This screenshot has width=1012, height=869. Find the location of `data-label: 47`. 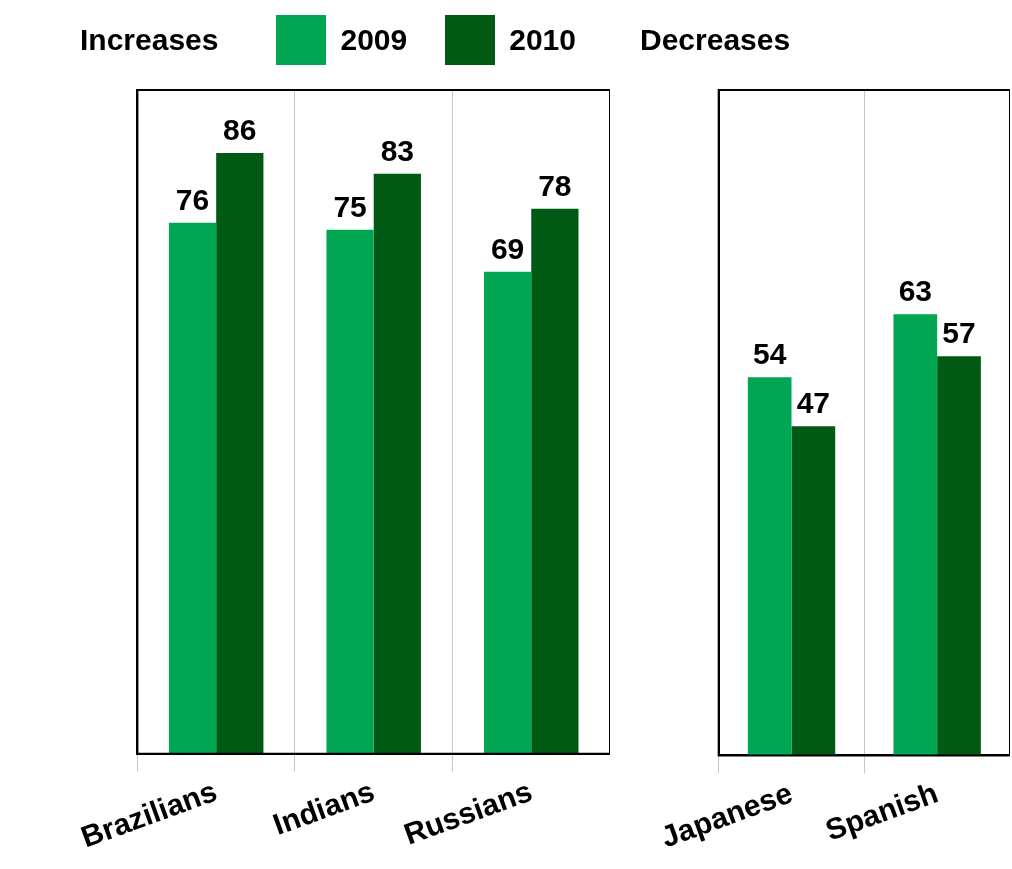

data-label: 47 is located at coordinates (813, 403).